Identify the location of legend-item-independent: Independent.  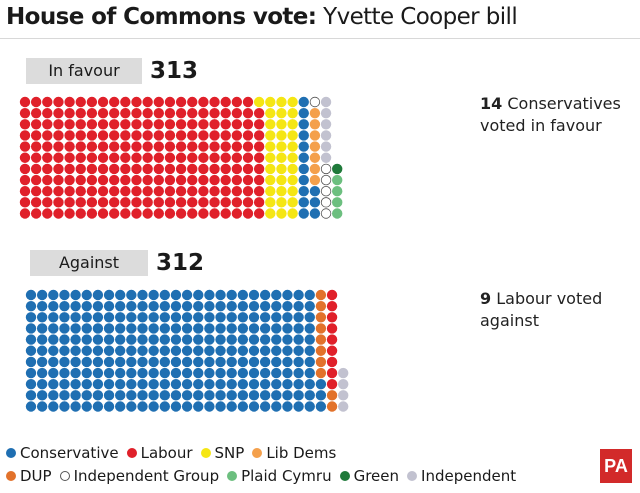
(461, 476).